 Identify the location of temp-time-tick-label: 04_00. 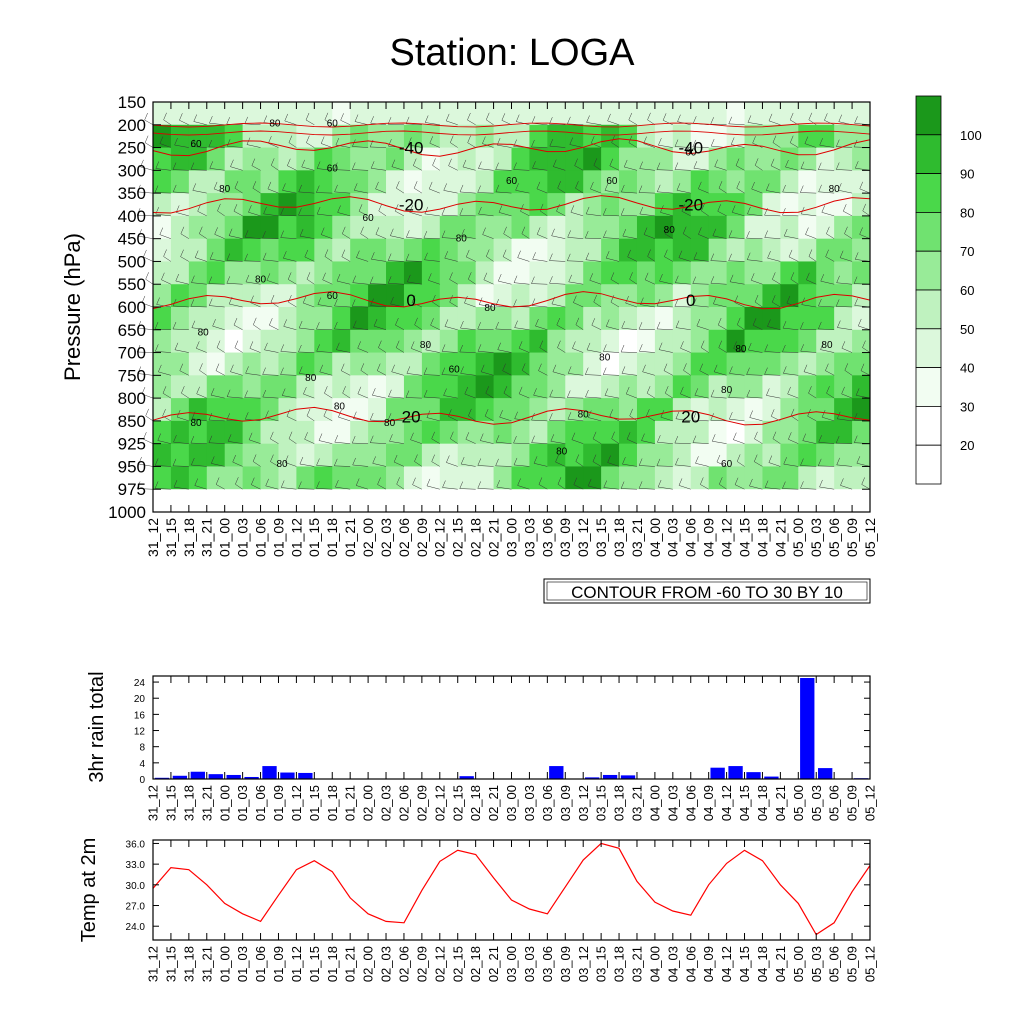
(654, 964).